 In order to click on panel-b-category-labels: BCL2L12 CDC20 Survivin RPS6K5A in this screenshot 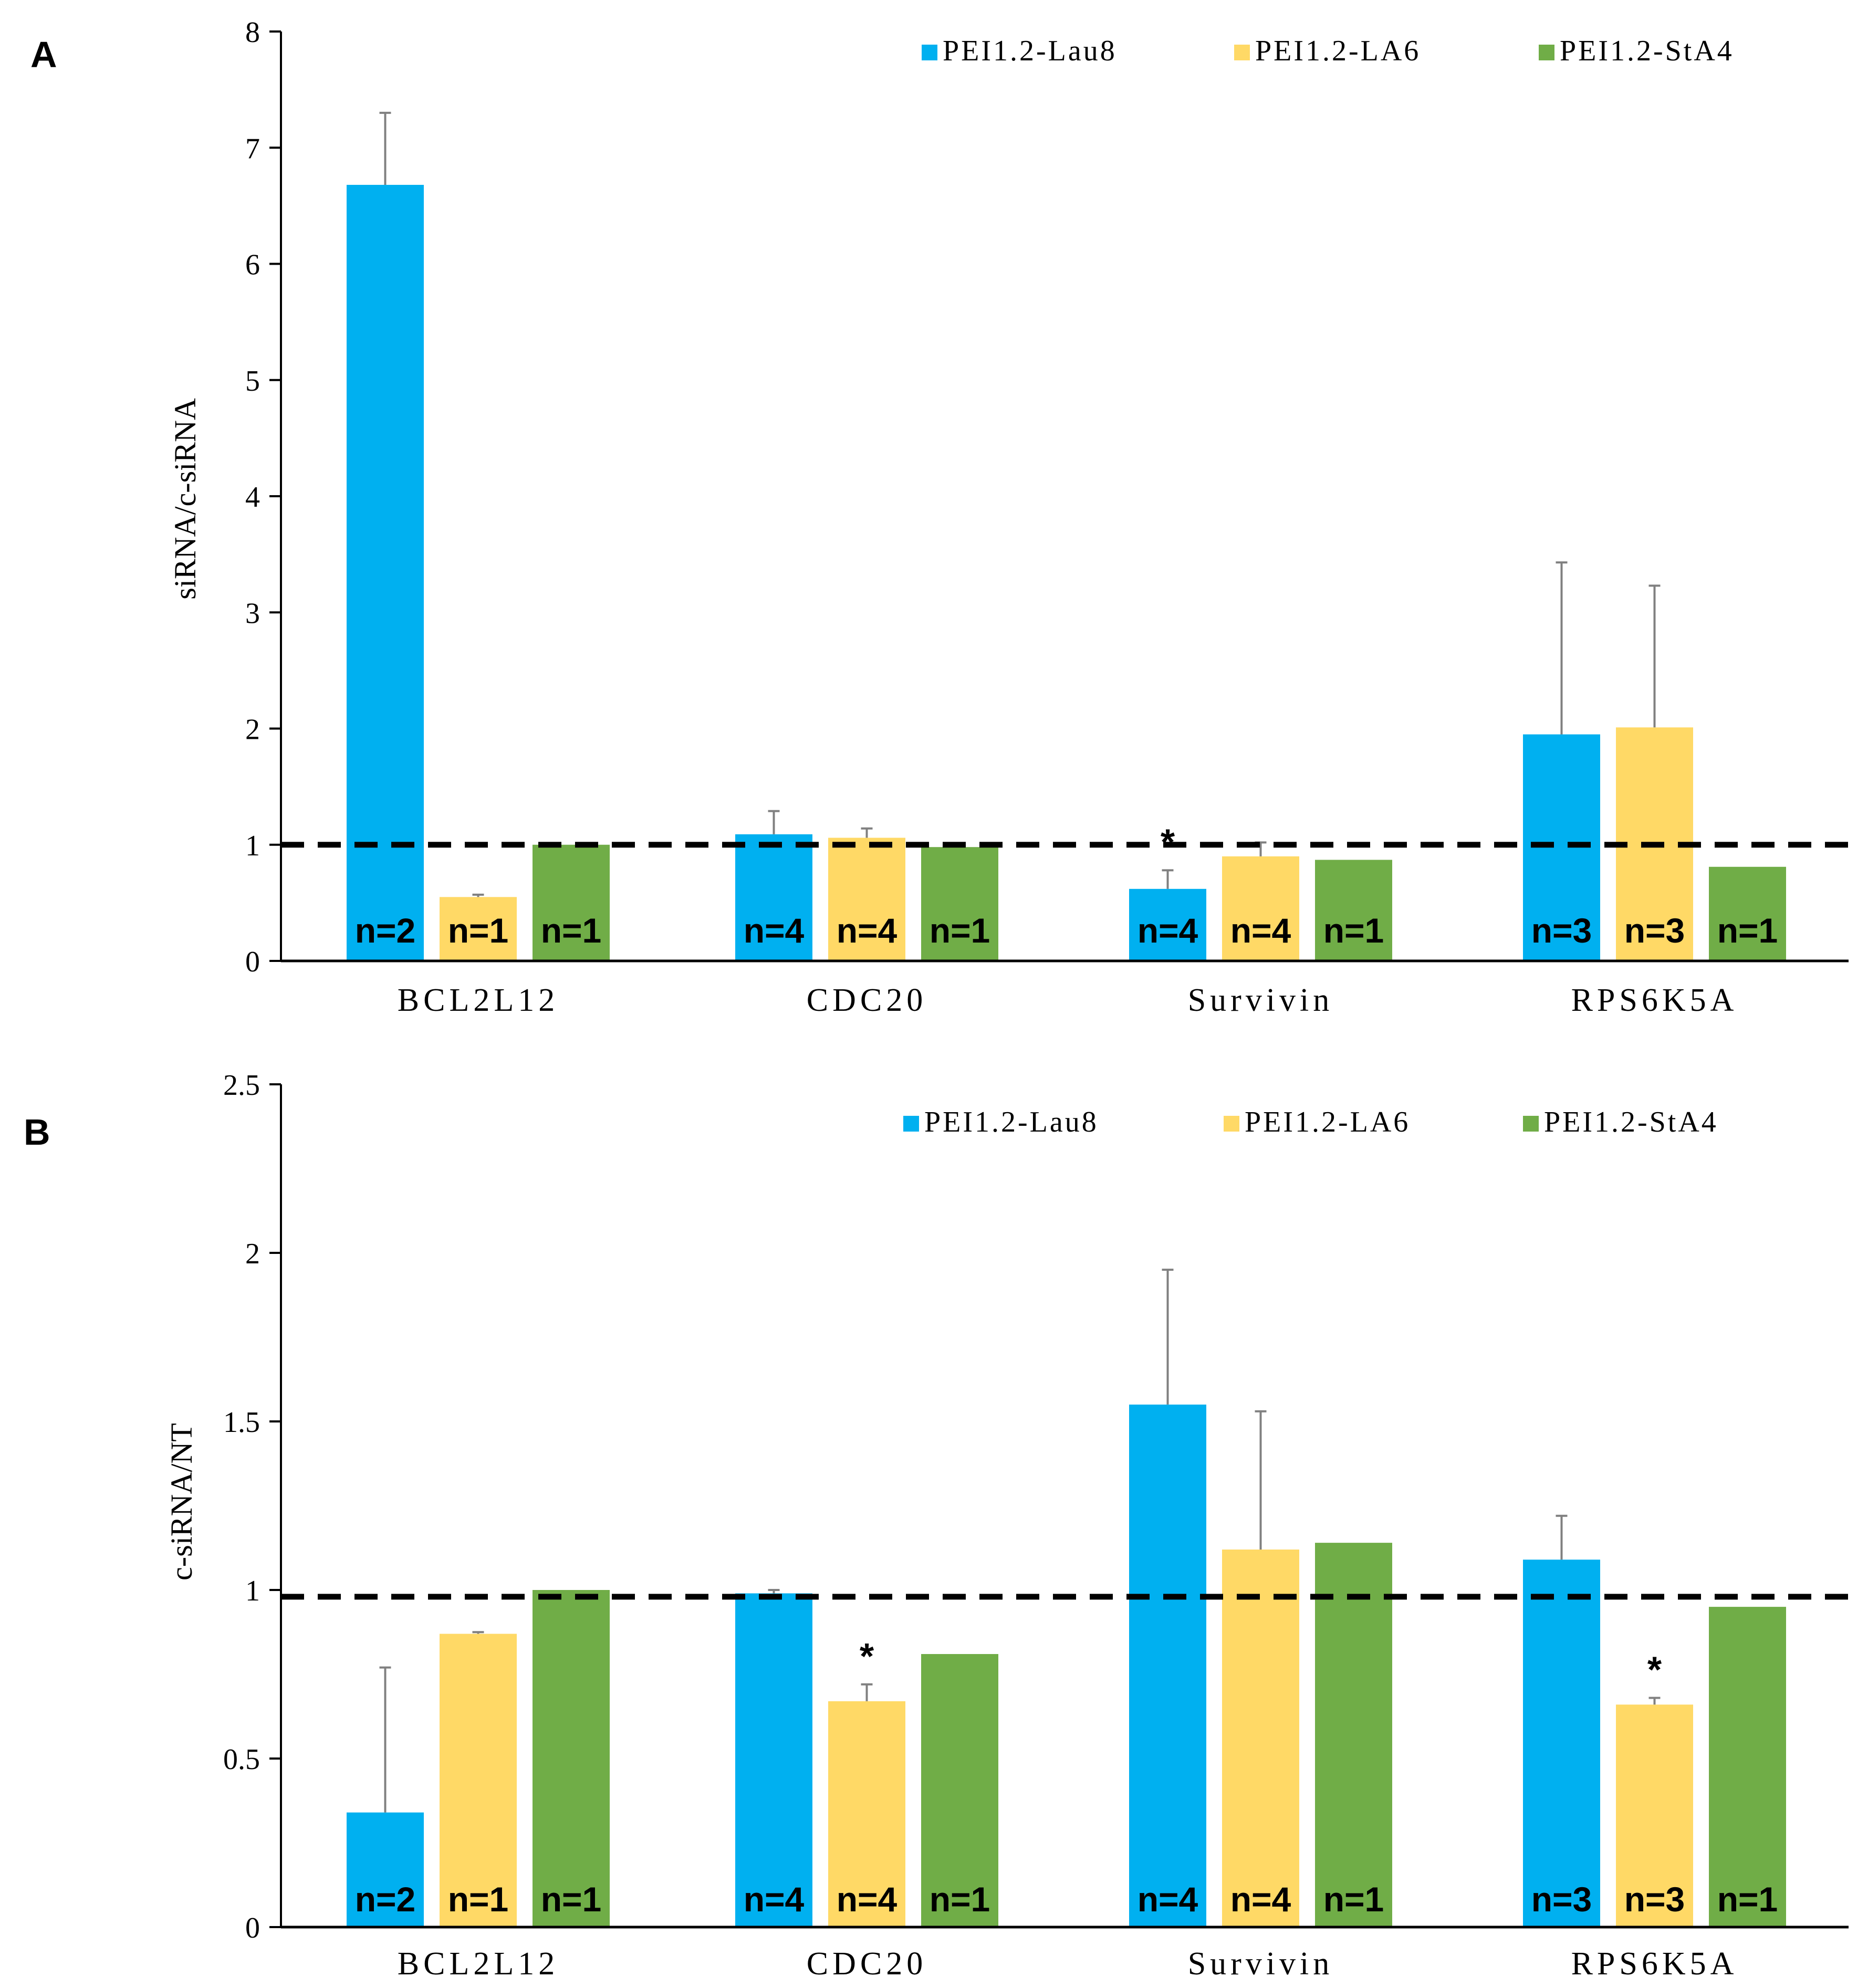, I will do `click(1068, 1964)`.